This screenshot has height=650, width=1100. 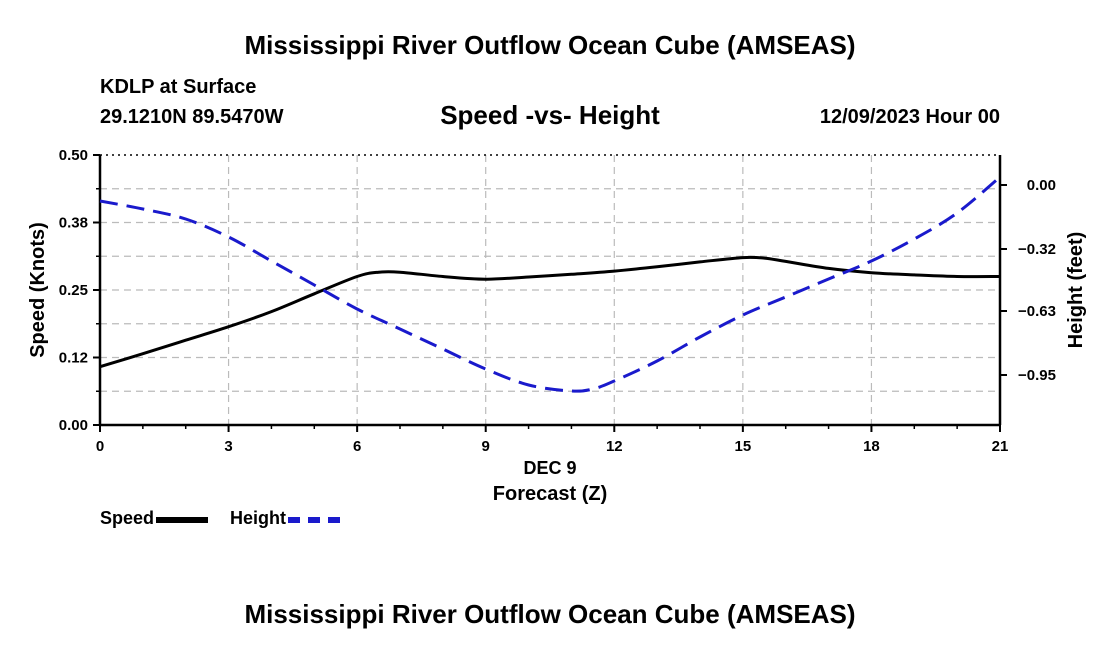 What do you see at coordinates (743, 446) in the screenshot?
I see `x-tick-label: 15` at bounding box center [743, 446].